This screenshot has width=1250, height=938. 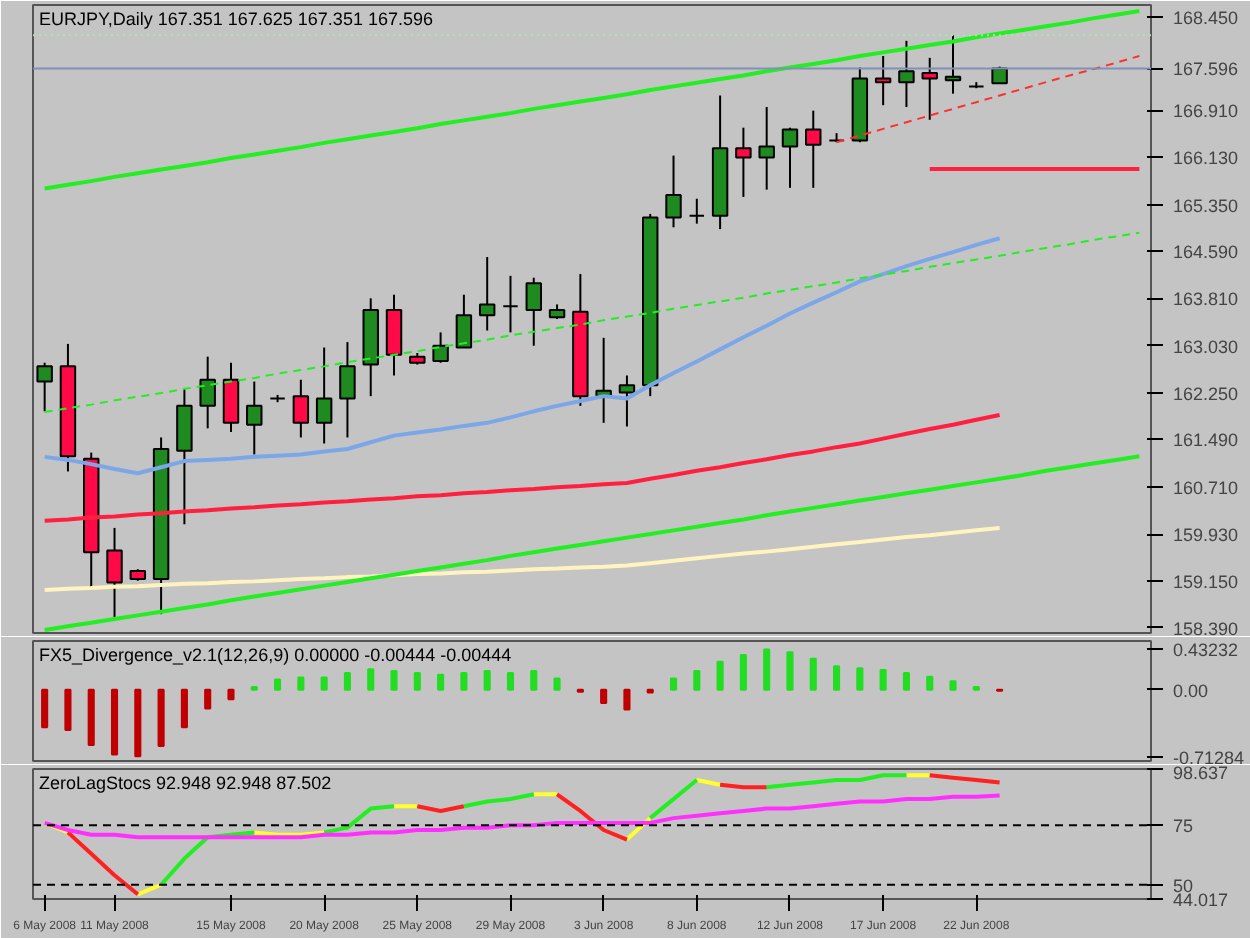 What do you see at coordinates (1206, 251) in the screenshot?
I see `y-tick-label: 164.590` at bounding box center [1206, 251].